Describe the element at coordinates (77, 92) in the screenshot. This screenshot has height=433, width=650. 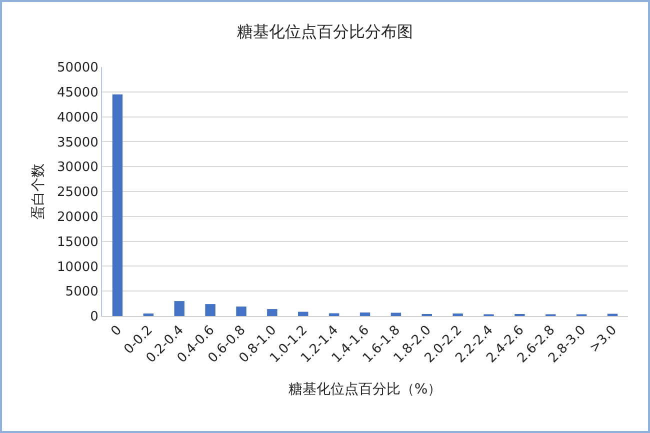
I see `y-tick-label: 45000` at that location.